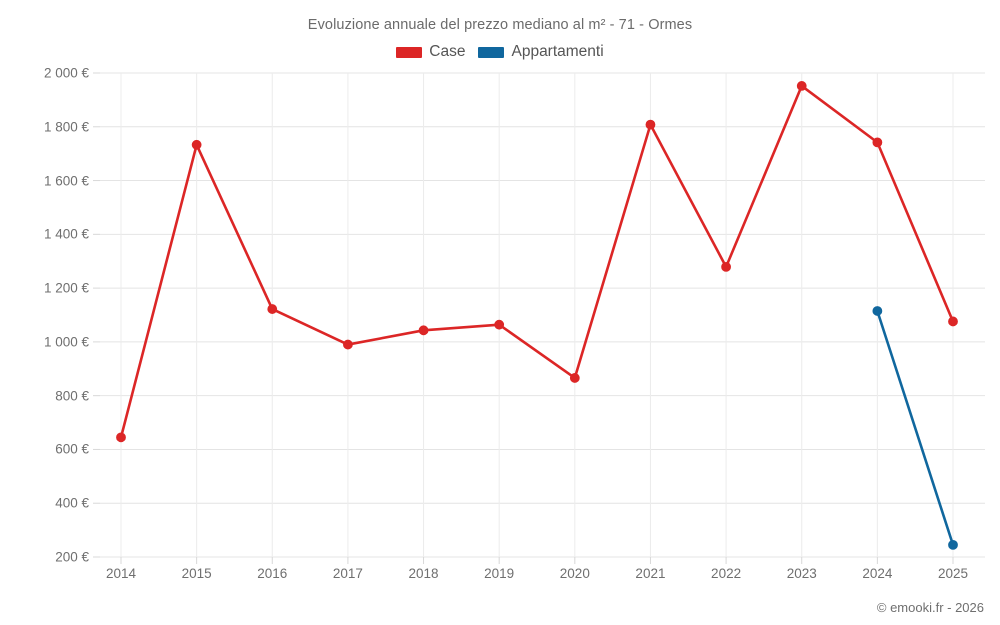  I want to click on y-axis-tick-label: 2 000 €, so click(66, 73).